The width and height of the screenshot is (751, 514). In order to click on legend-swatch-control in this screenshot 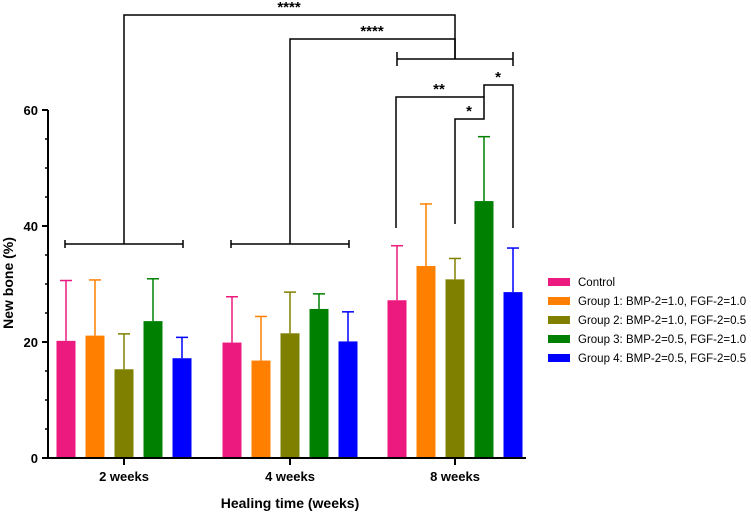, I will do `click(559, 282)`.